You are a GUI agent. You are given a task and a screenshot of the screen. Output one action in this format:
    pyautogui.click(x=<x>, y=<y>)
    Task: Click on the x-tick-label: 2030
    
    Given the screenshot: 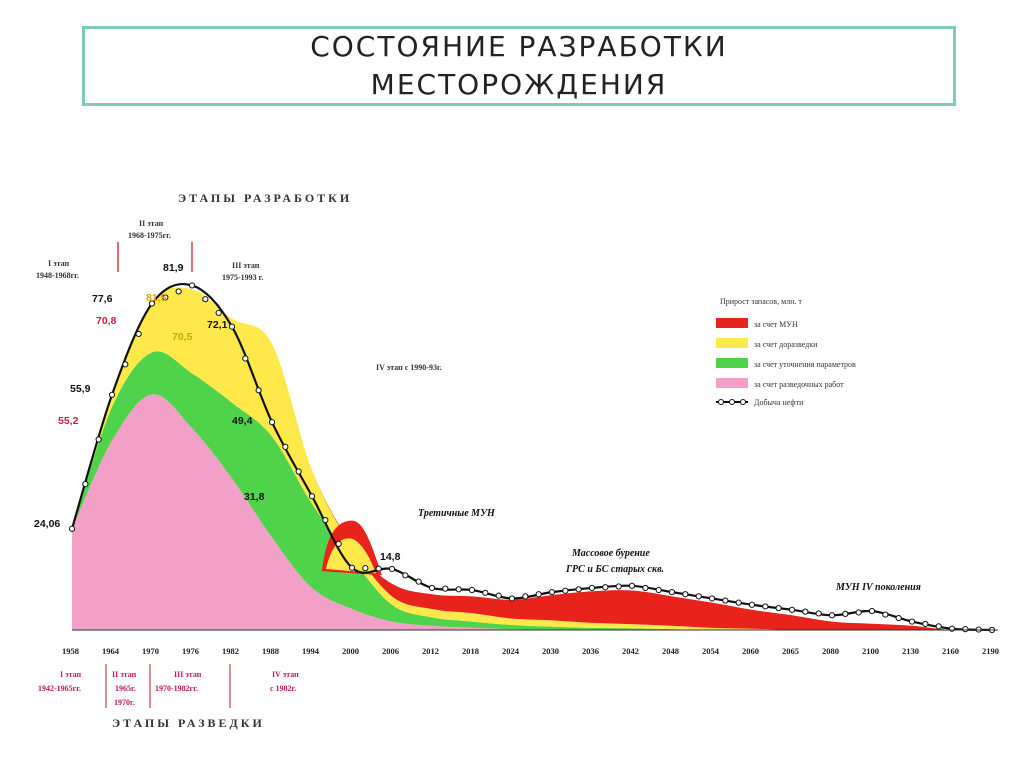 What is the action you would take?
    pyautogui.click(x=550, y=651)
    